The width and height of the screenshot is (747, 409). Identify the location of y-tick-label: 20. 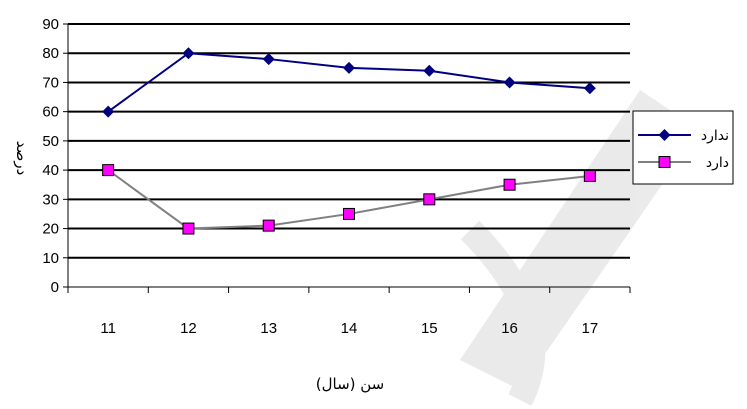
(50, 229).